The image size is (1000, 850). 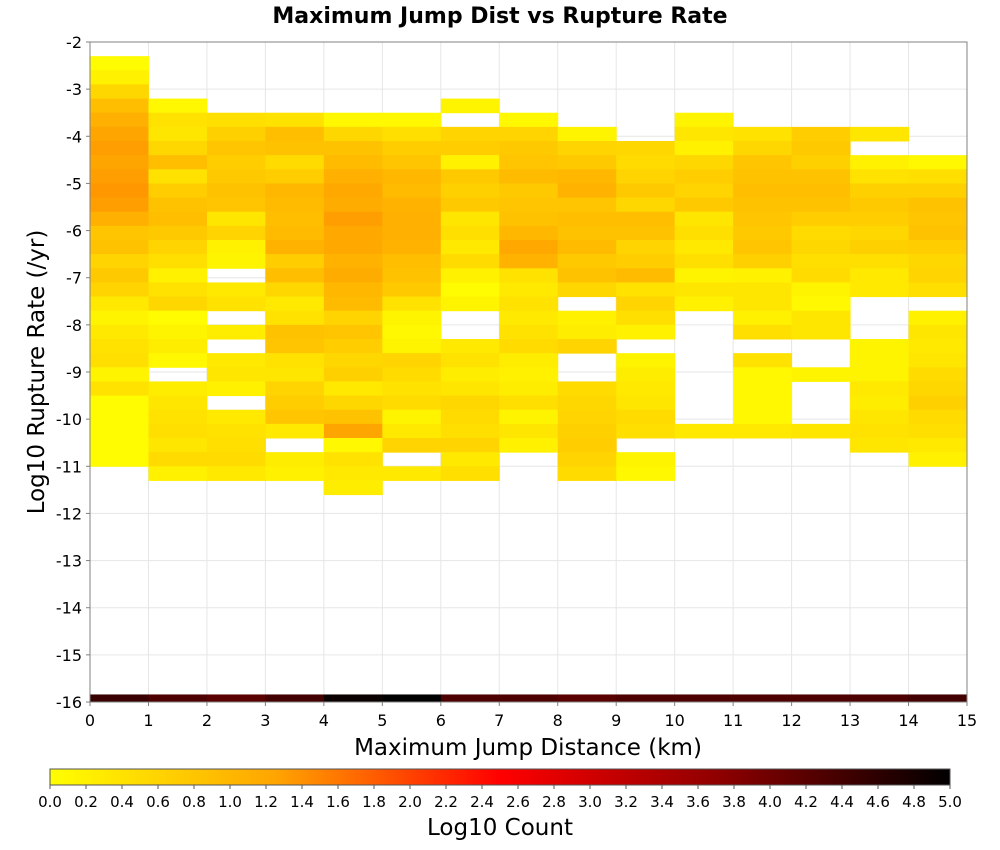 What do you see at coordinates (590, 802) in the screenshot?
I see `colorbar-tick-label: 3.0` at bounding box center [590, 802].